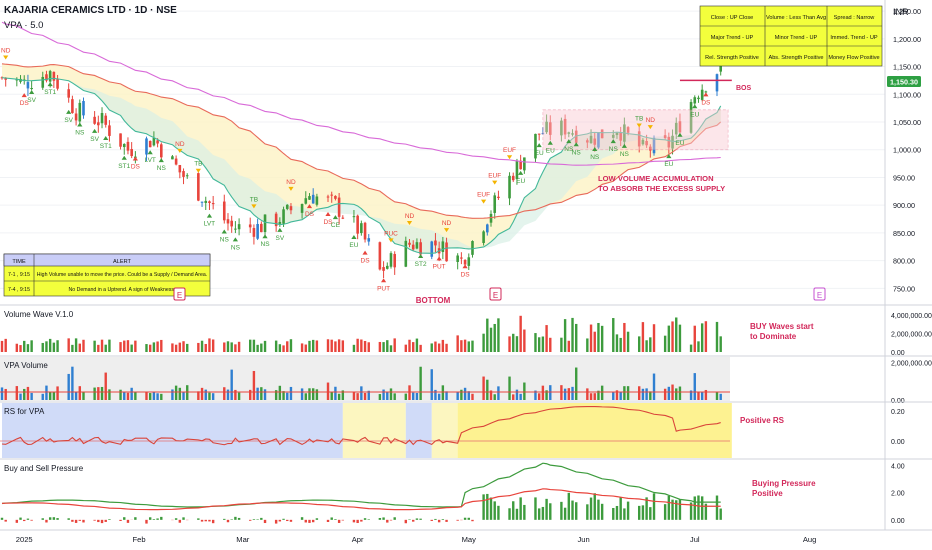 The image size is (932, 550). I want to click on pane-title-pressure: Buy and Sell Pressure, so click(44, 468).